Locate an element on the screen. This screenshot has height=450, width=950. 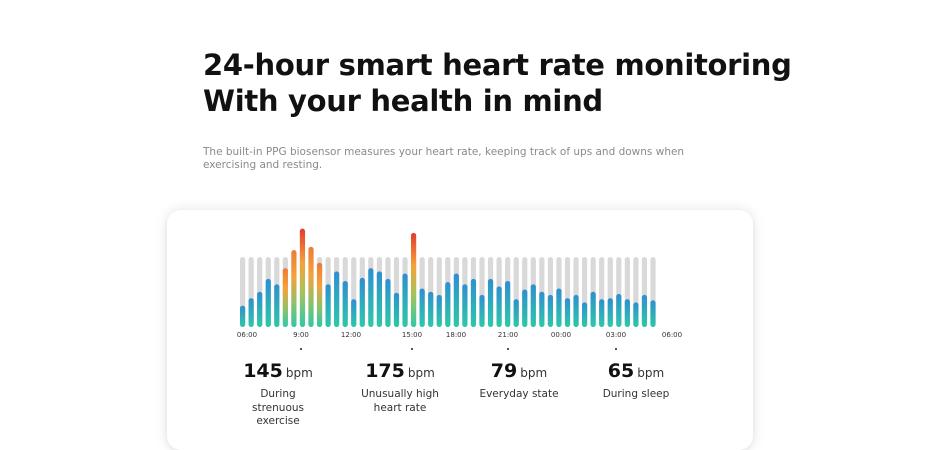
x-tick-label: 15:00 is located at coordinates (412, 335).